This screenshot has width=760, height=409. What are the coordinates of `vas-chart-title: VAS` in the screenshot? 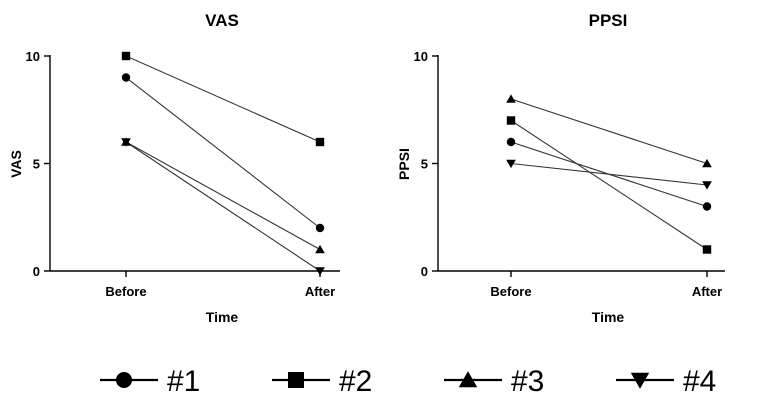 It's located at (222, 20).